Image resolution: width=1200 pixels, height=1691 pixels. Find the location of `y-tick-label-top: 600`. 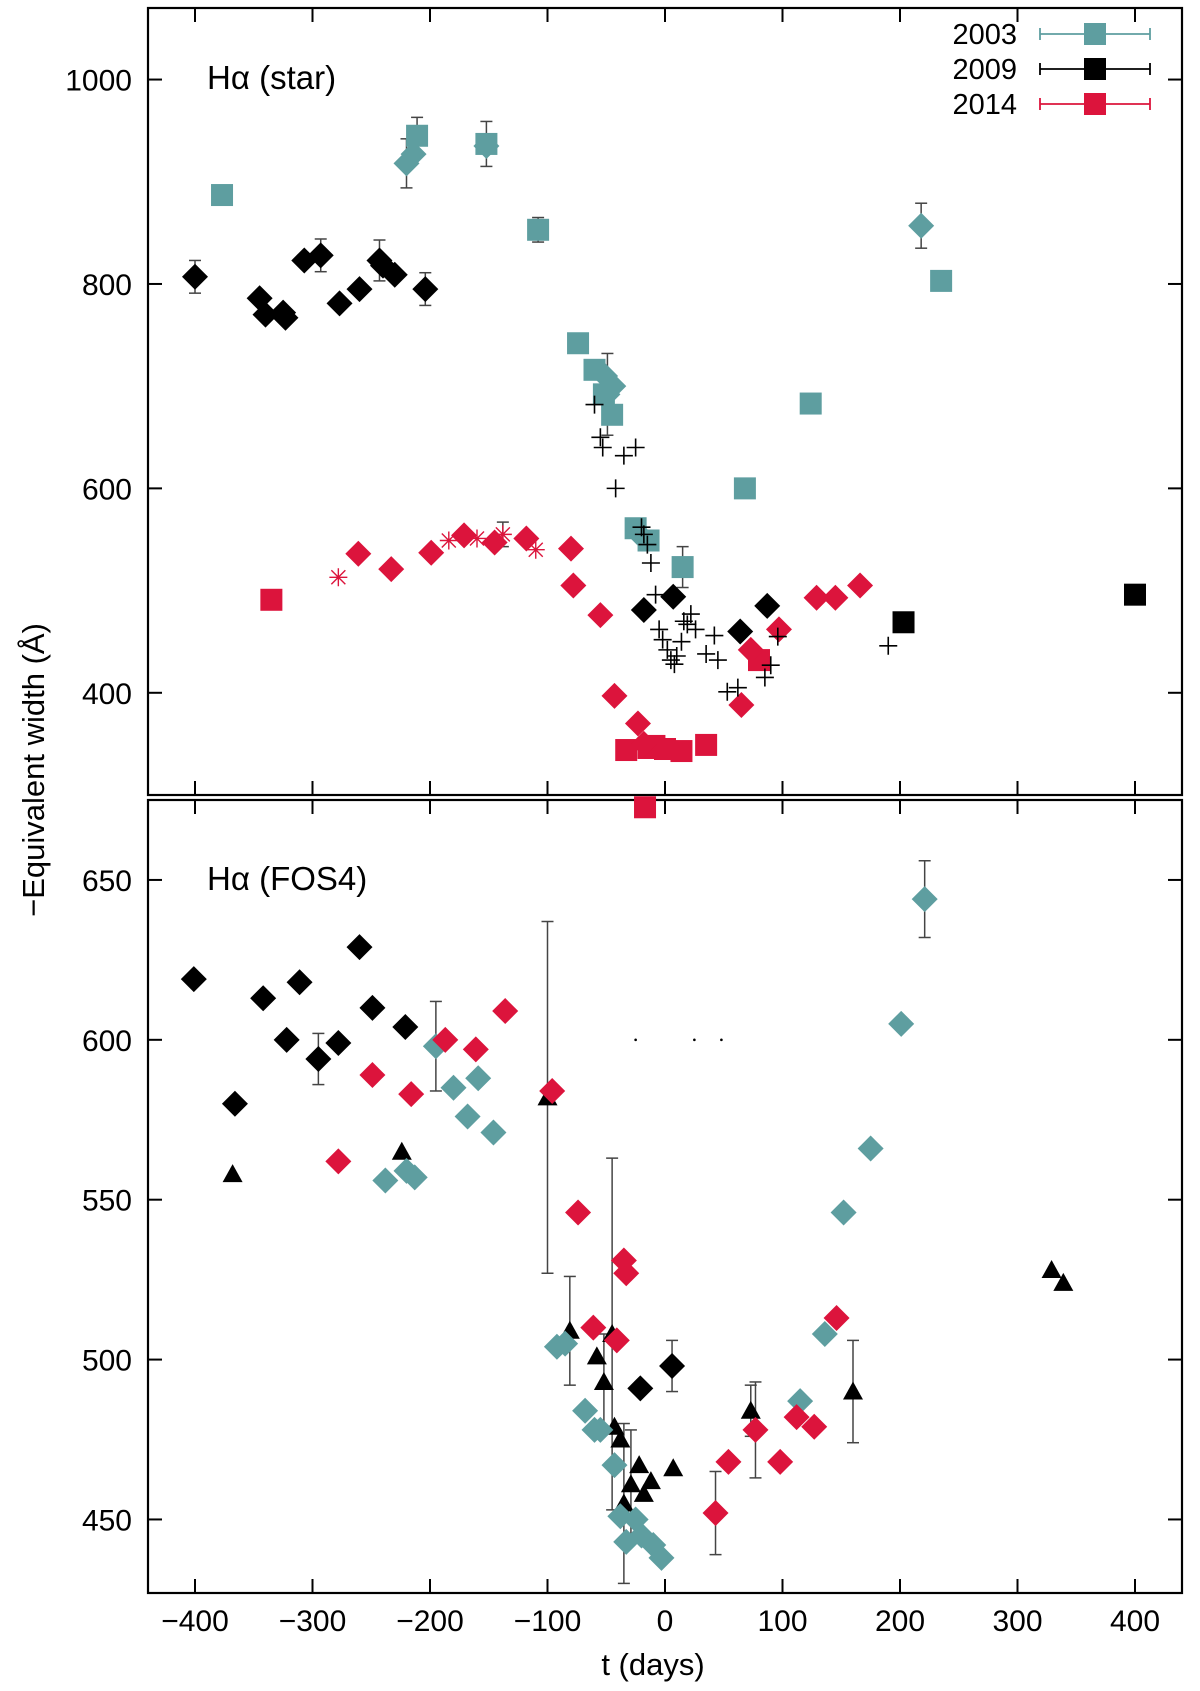

y-tick-label-top: 600 is located at coordinates (107, 489).